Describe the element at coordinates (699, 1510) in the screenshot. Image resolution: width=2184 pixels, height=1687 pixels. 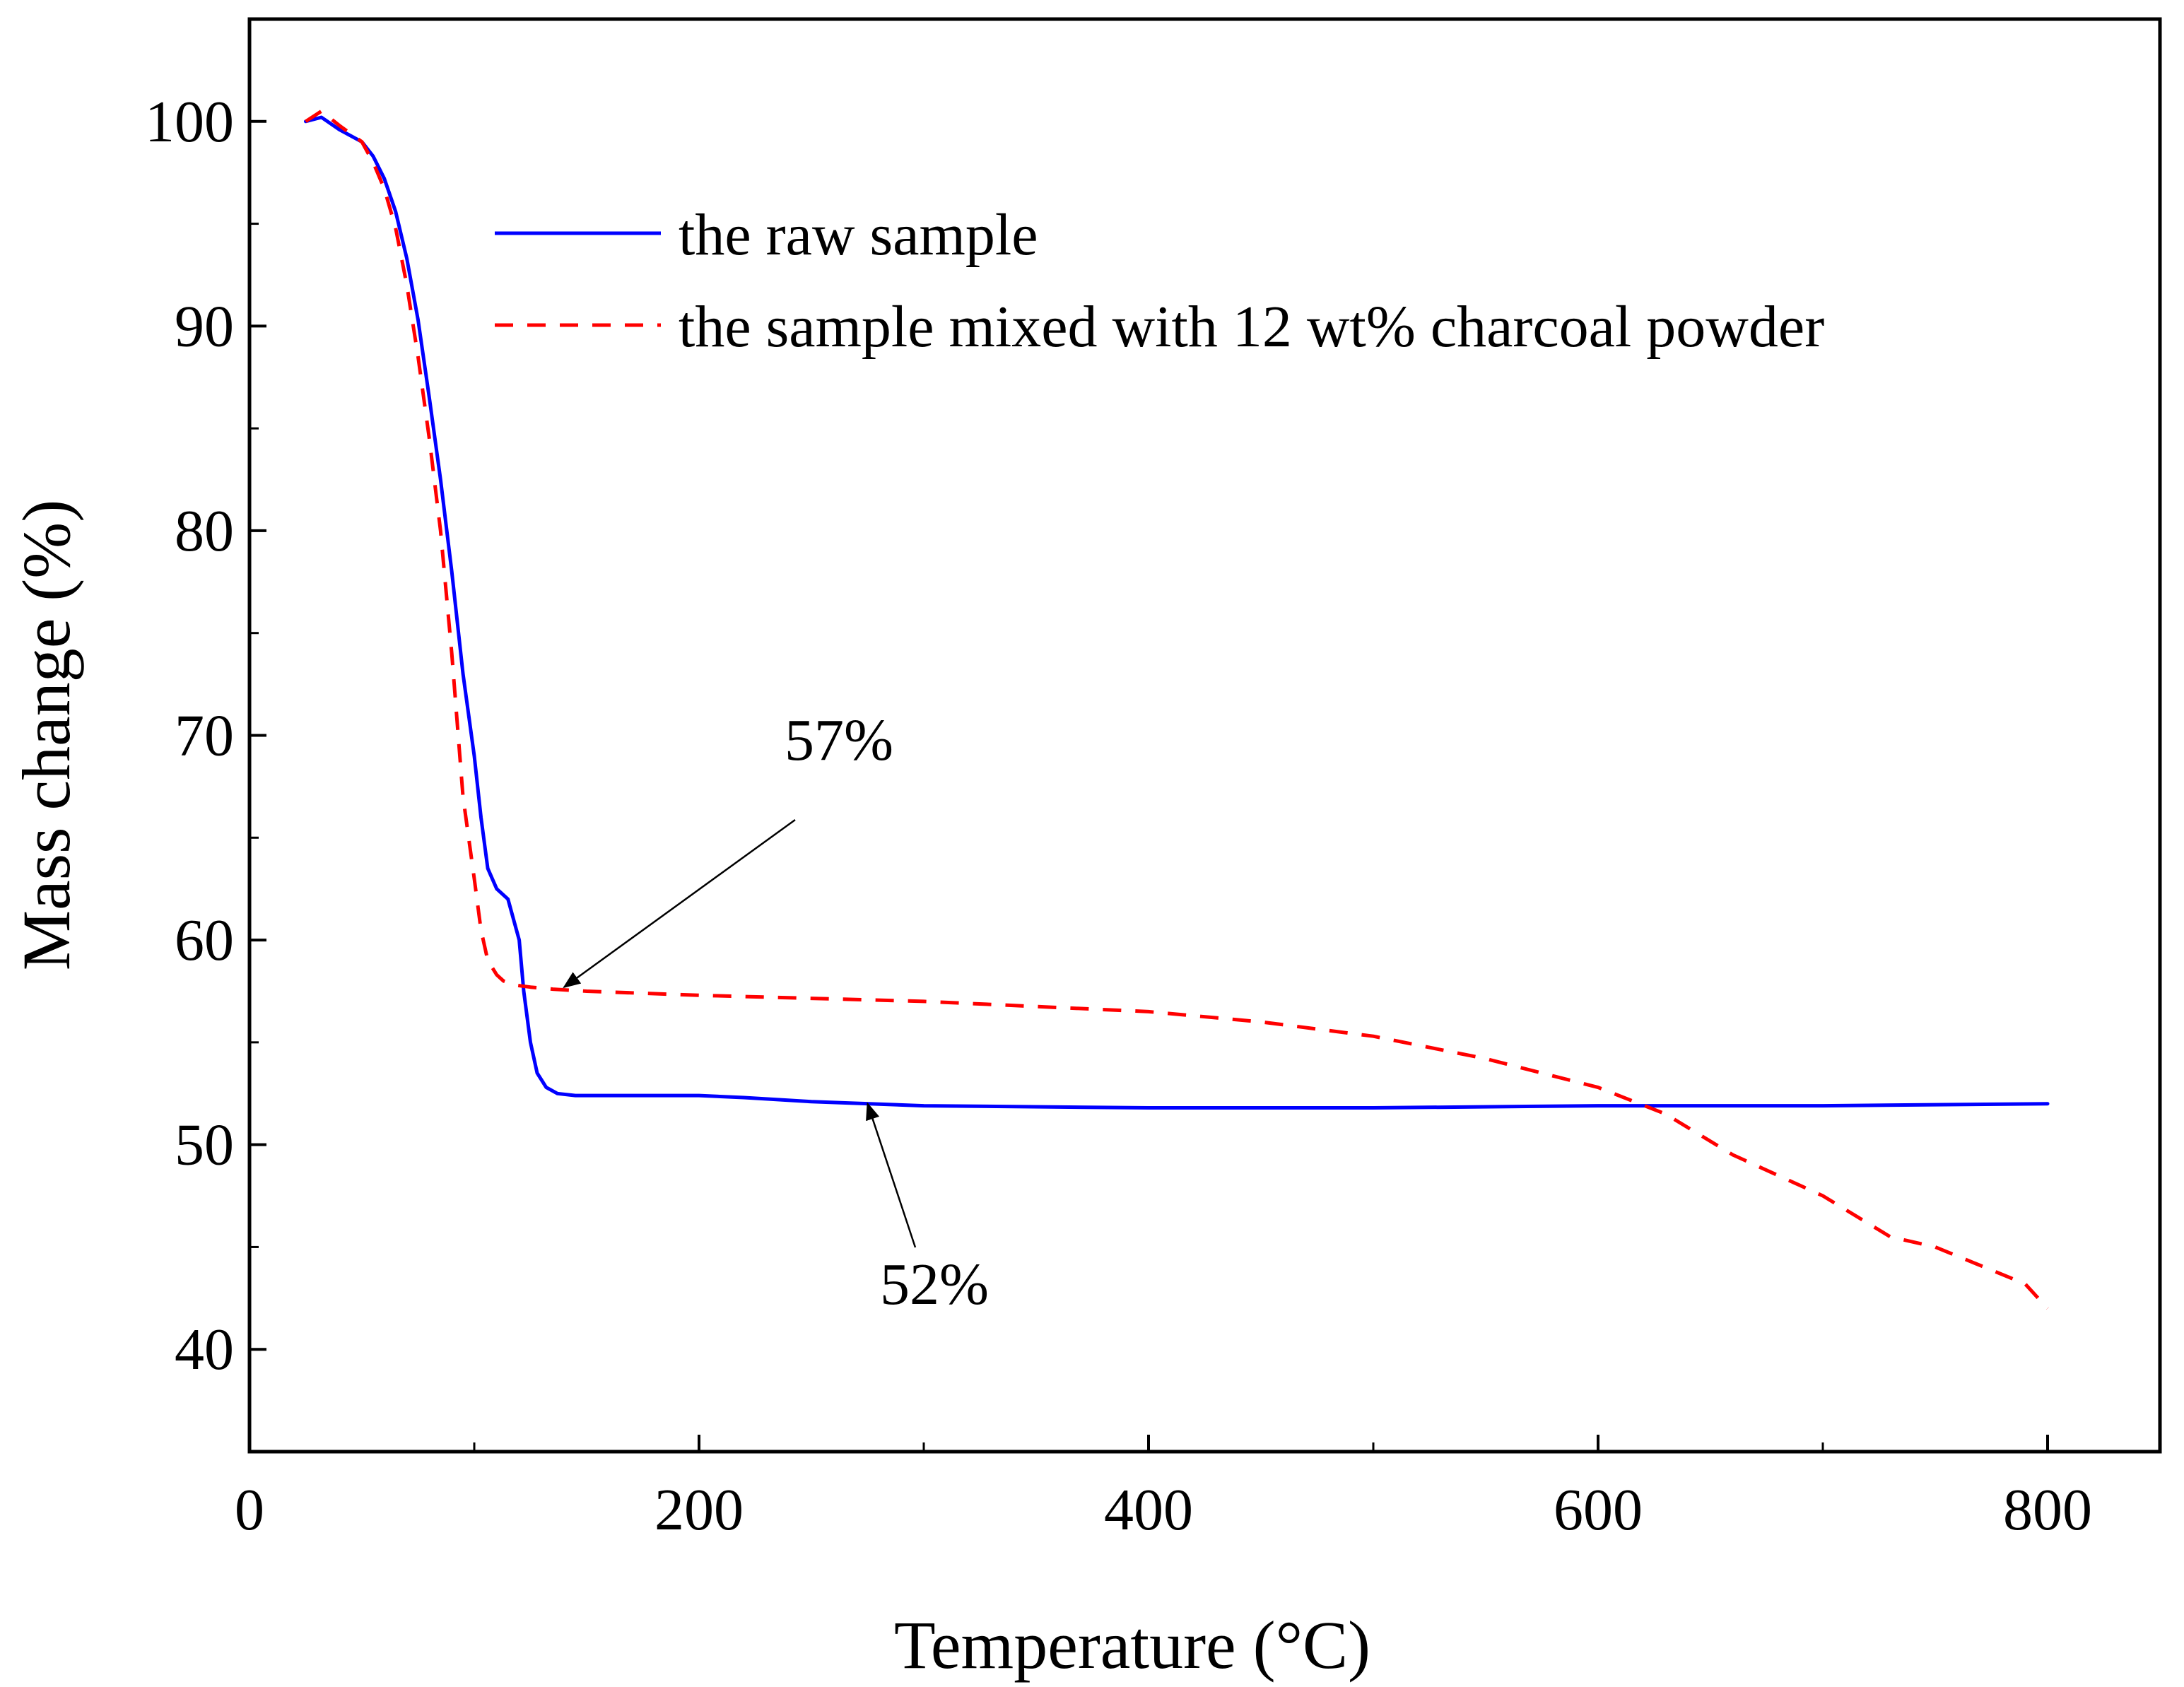
I see `x-tick-label: 200` at that location.